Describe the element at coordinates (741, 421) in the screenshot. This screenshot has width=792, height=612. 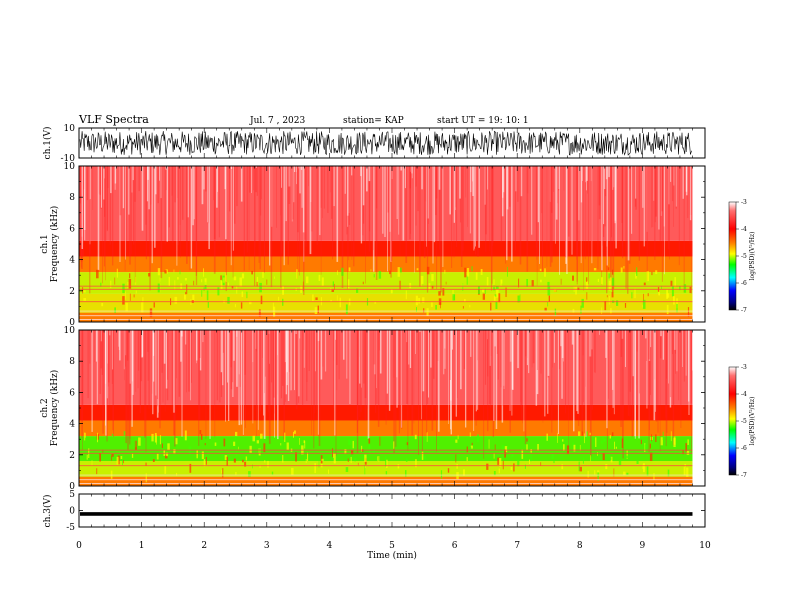
I see `ch2-colorbar-ticks: -3 -4 -5 -6 -7` at that location.